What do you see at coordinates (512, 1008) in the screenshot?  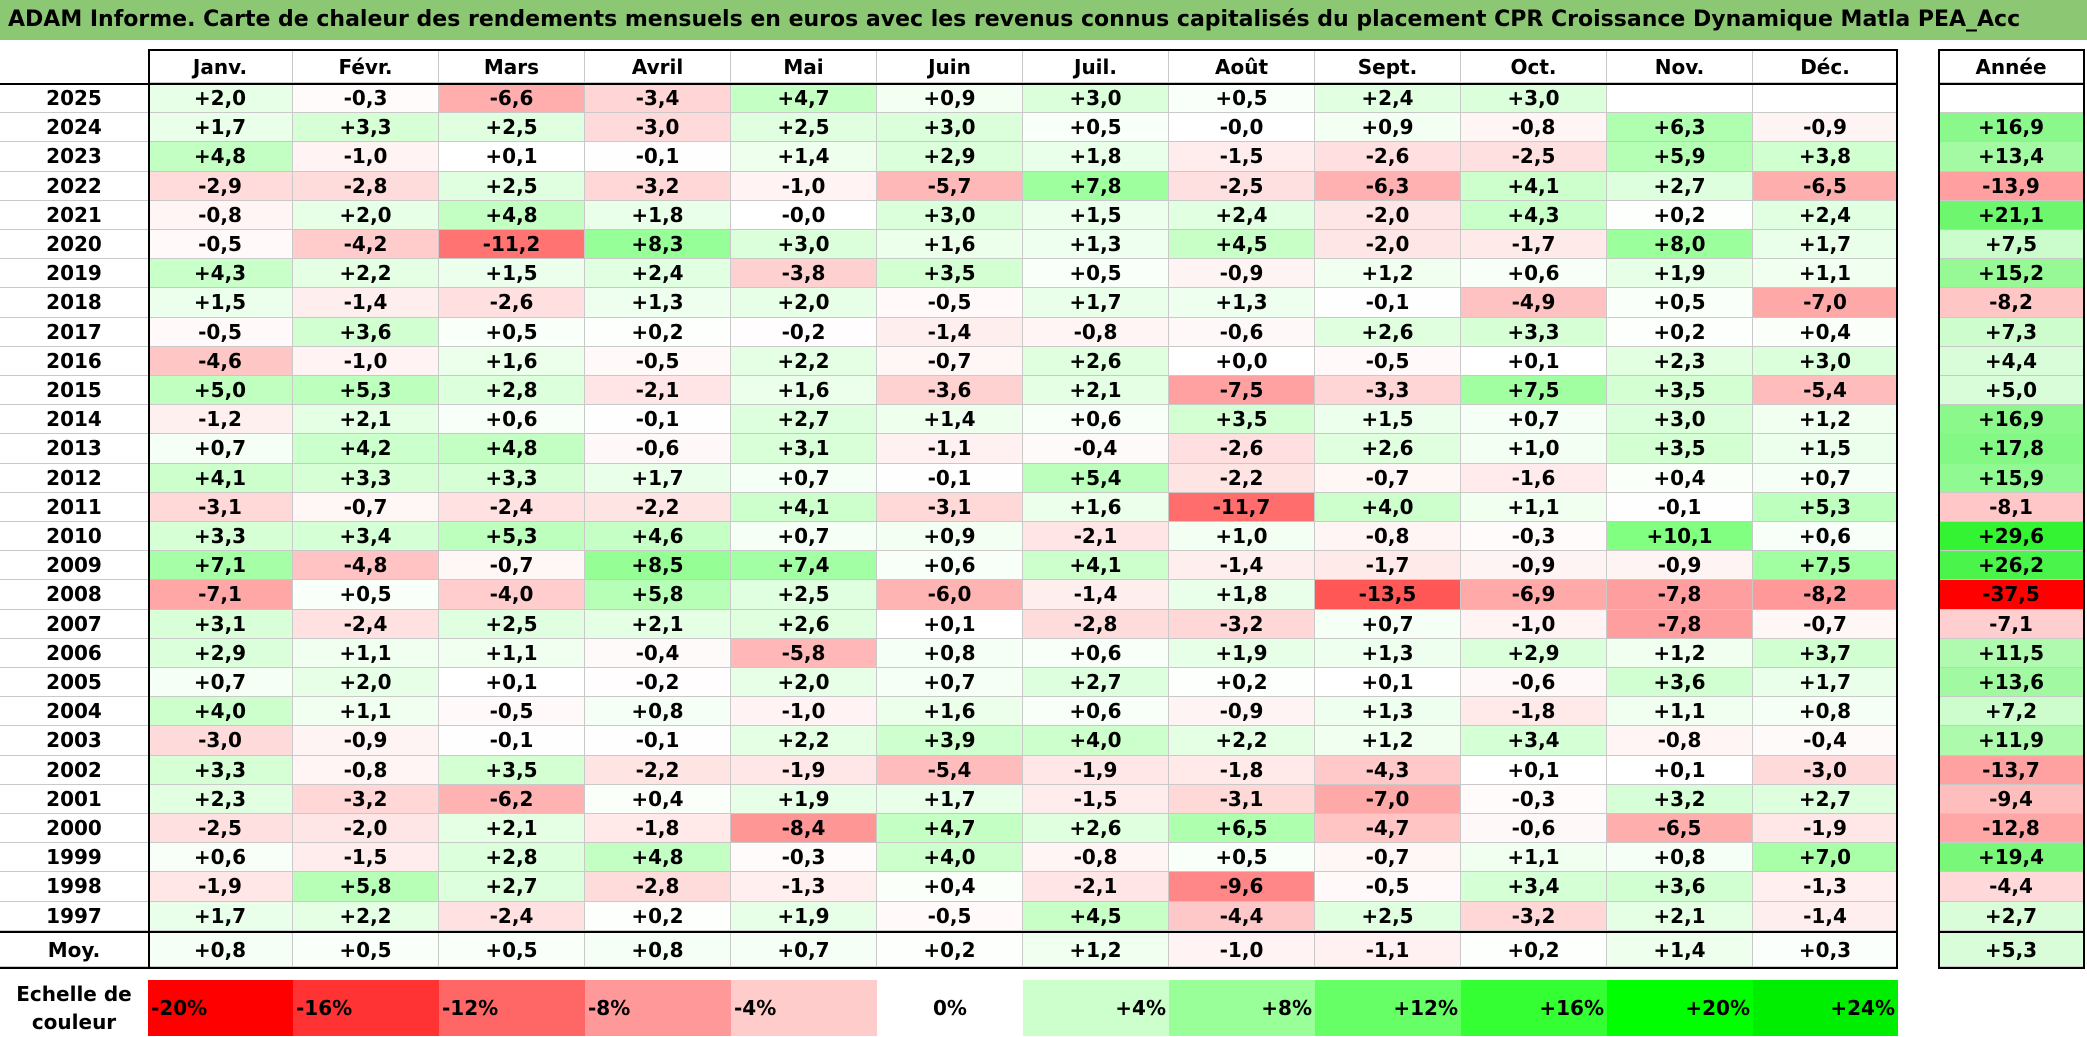 I see `color-scale-stop: -12%` at bounding box center [512, 1008].